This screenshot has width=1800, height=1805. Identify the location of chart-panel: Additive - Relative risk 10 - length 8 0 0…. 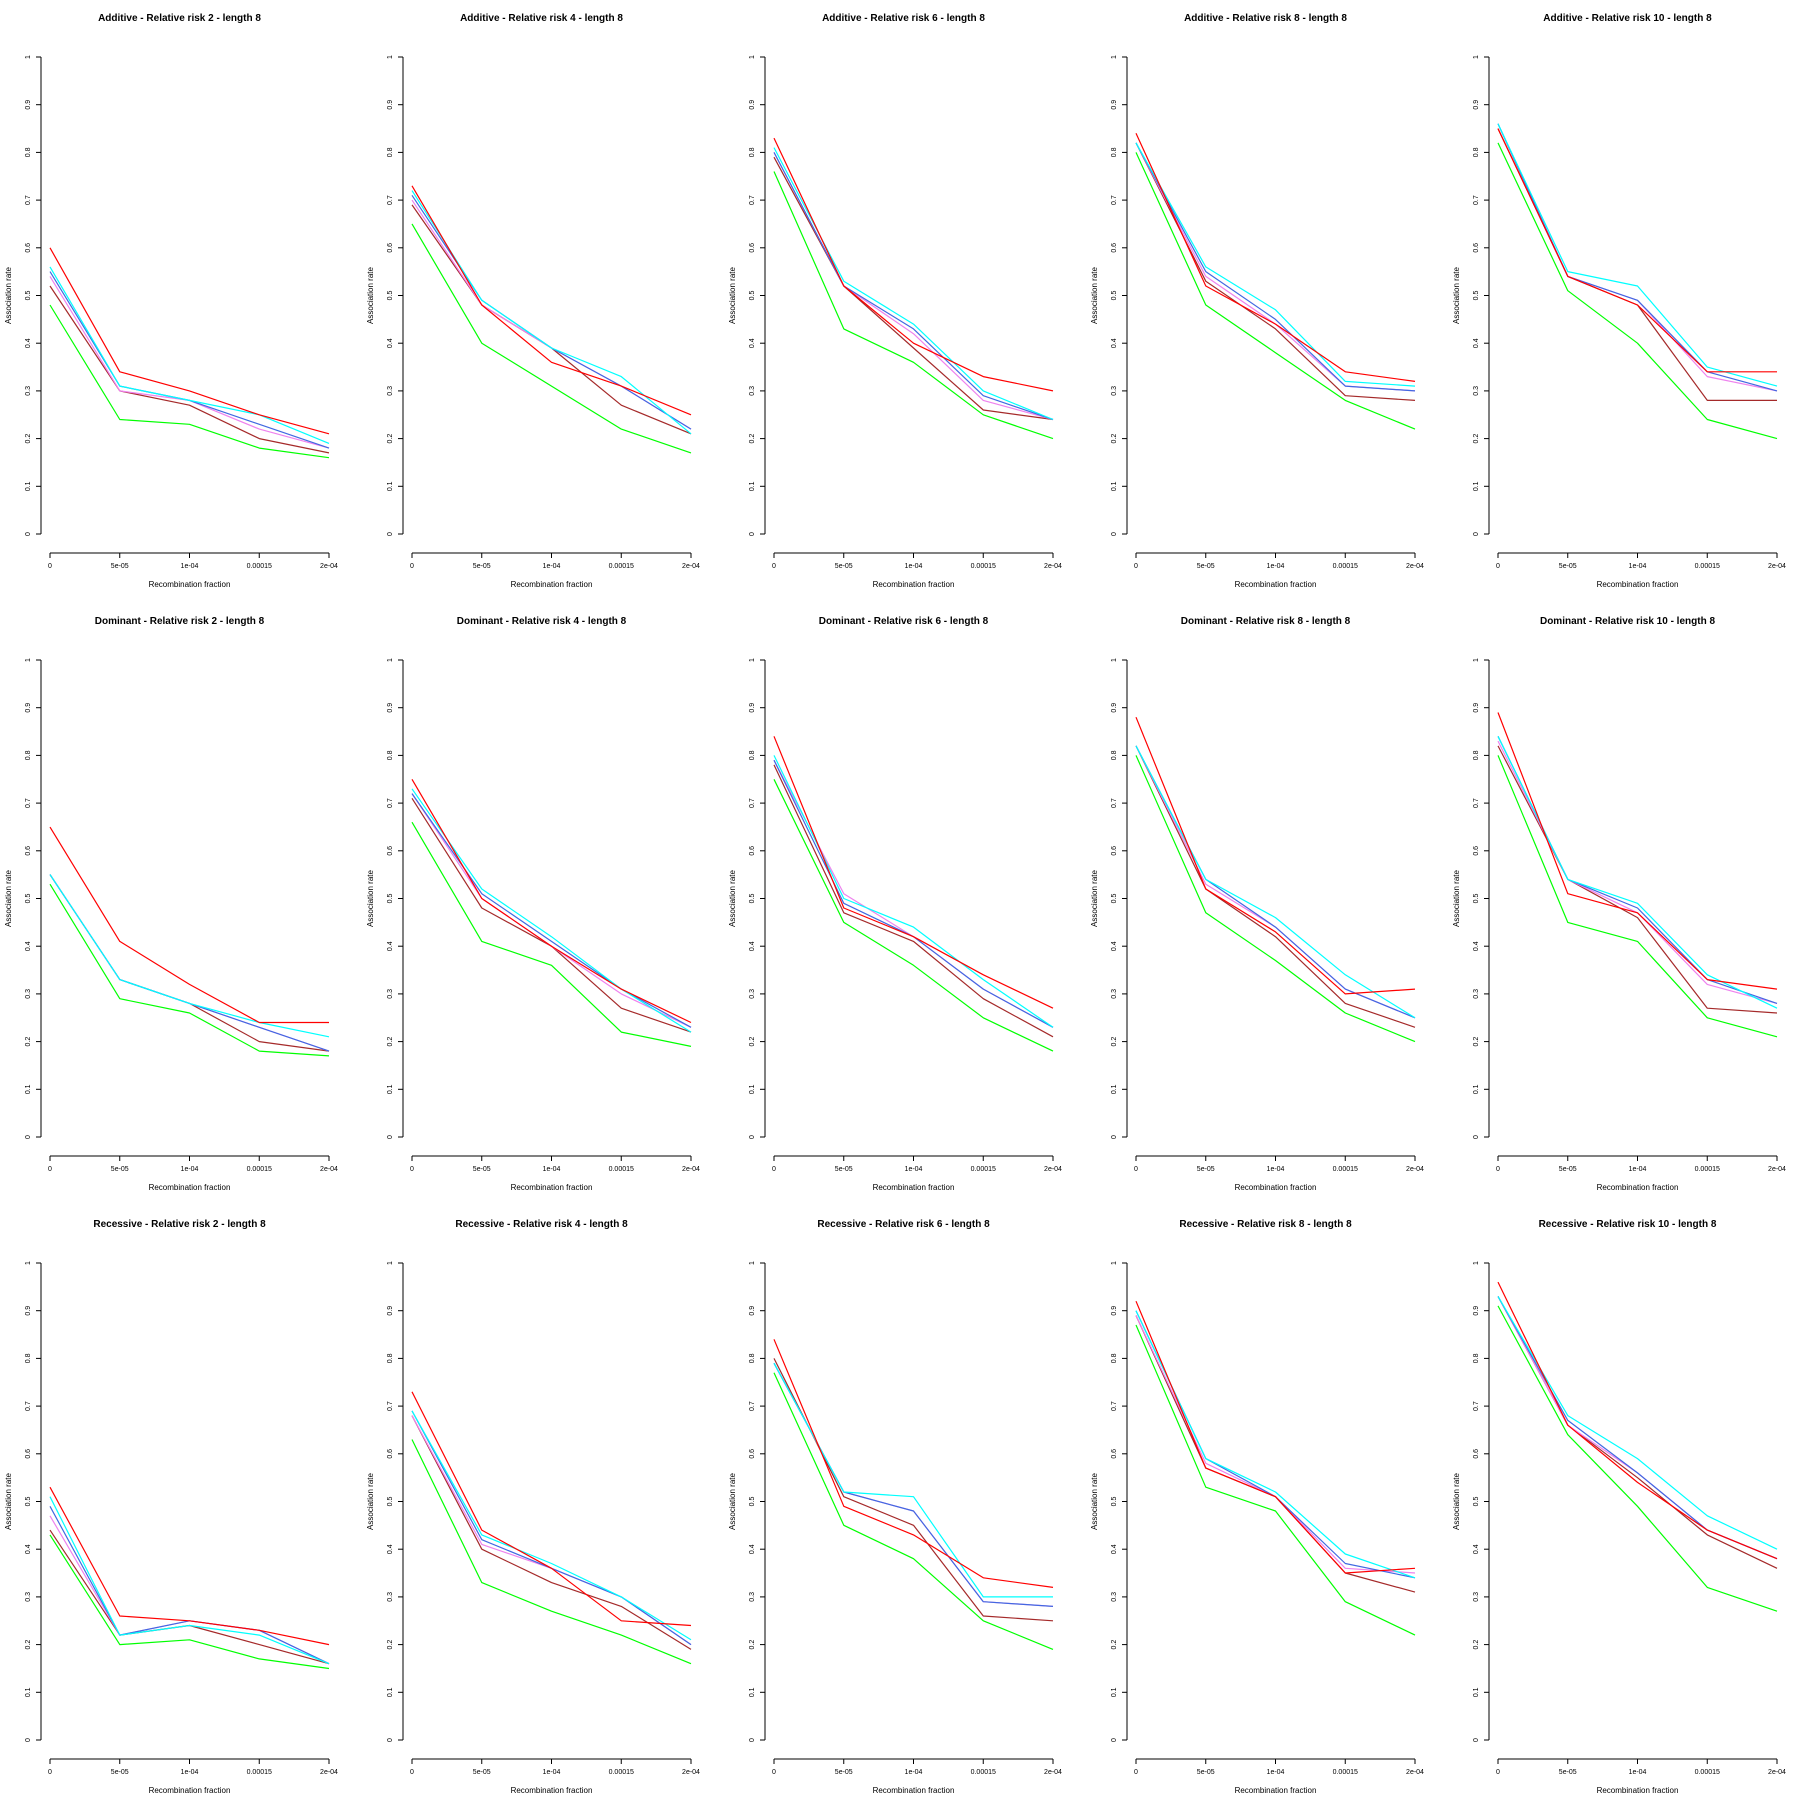
(1619, 301).